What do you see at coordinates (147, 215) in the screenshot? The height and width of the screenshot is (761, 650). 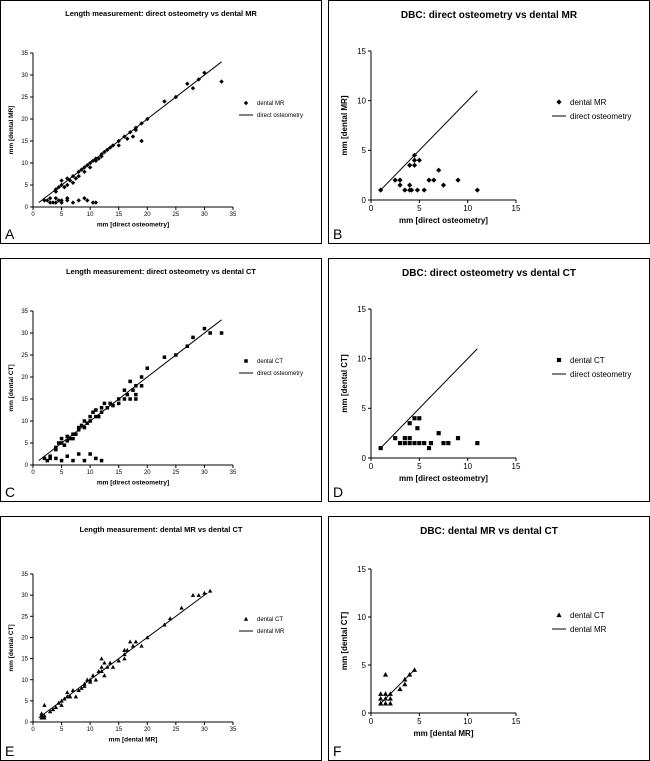 I see `x-tick-label: 20` at bounding box center [147, 215].